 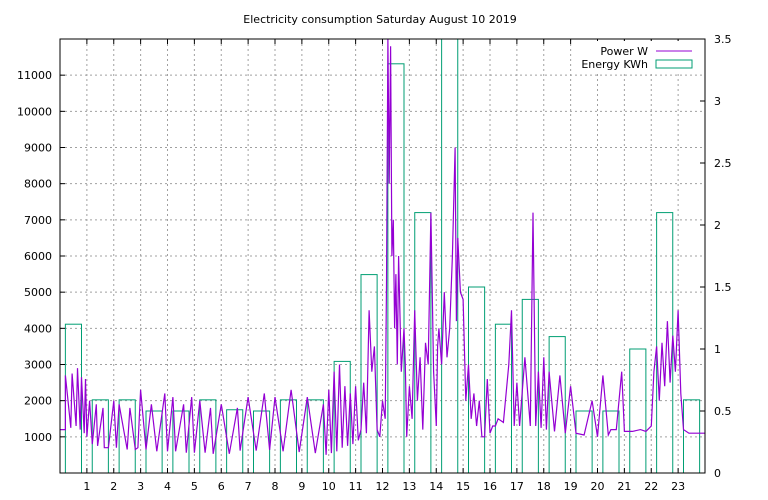 What do you see at coordinates (436, 486) in the screenshot?
I see `x-tick-label: 14` at bounding box center [436, 486].